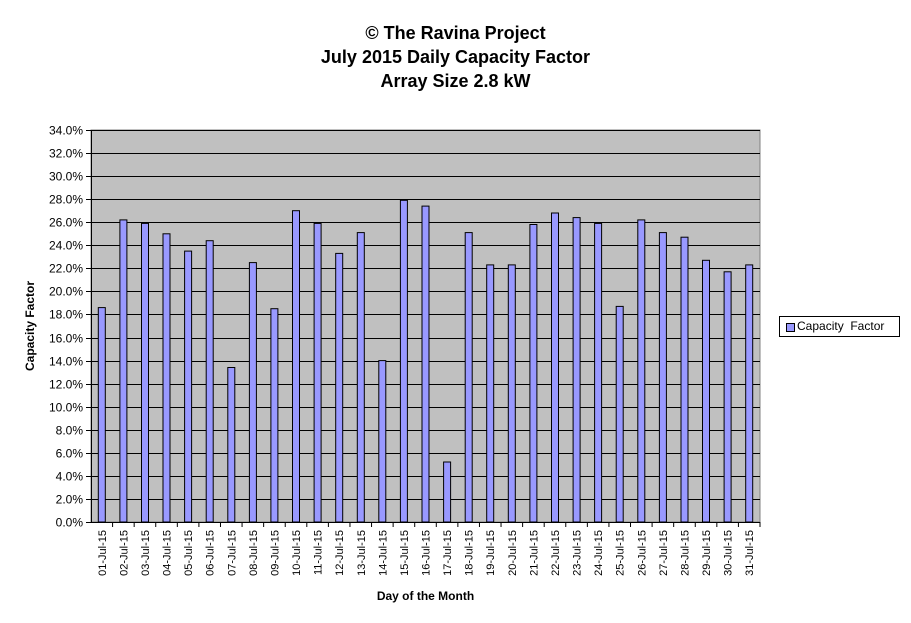 This screenshot has width=911, height=623. Describe the element at coordinates (455, 81) in the screenshot. I see `chart-title-line-3: Array Size 2.8 kW` at that location.